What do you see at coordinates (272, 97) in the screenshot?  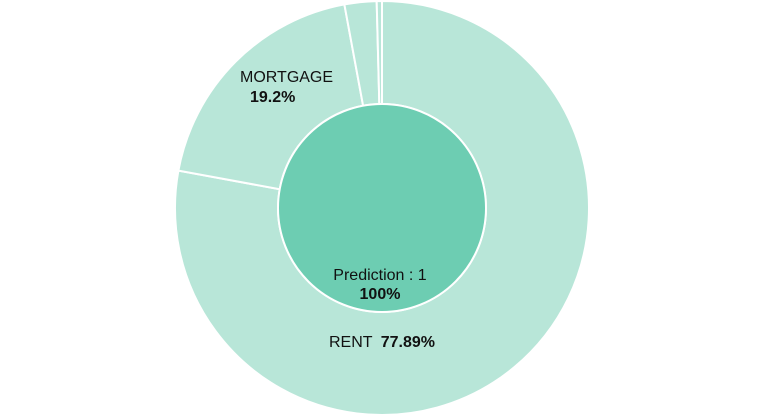 I see `slice-value-mortgage: 19.2%` at bounding box center [272, 97].